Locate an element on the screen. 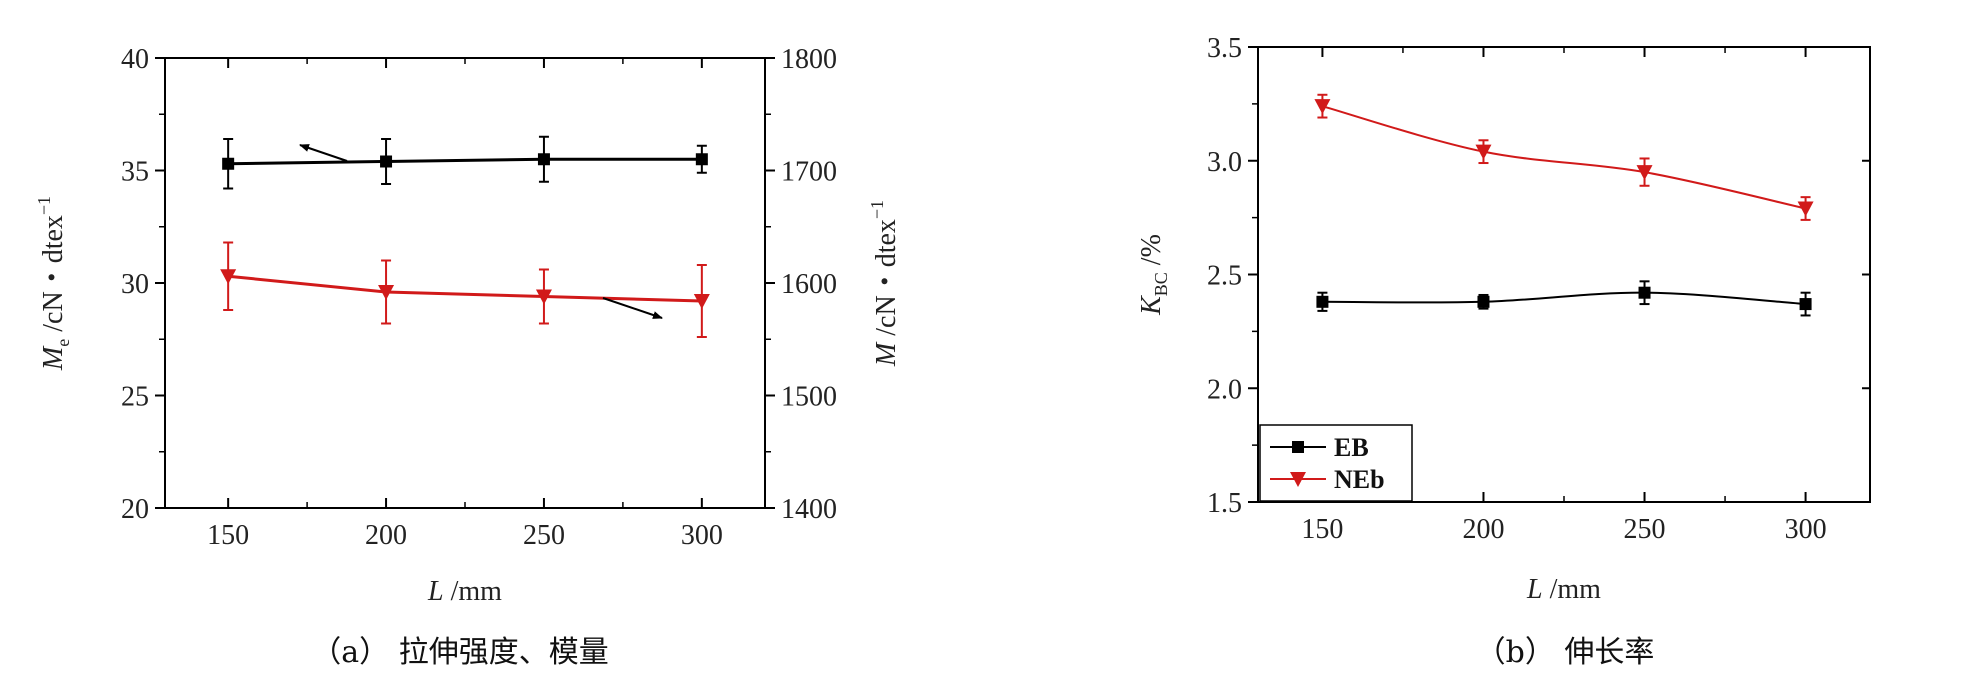  y-axis-title: KBC /% is located at coordinates (1153, 275).